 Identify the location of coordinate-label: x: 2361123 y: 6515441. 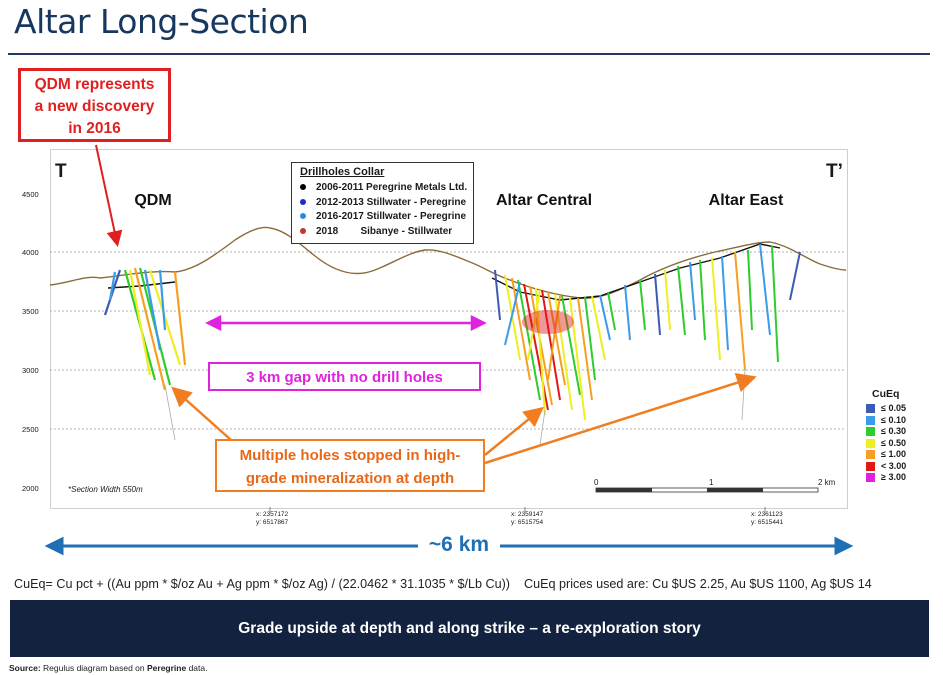
(767, 518).